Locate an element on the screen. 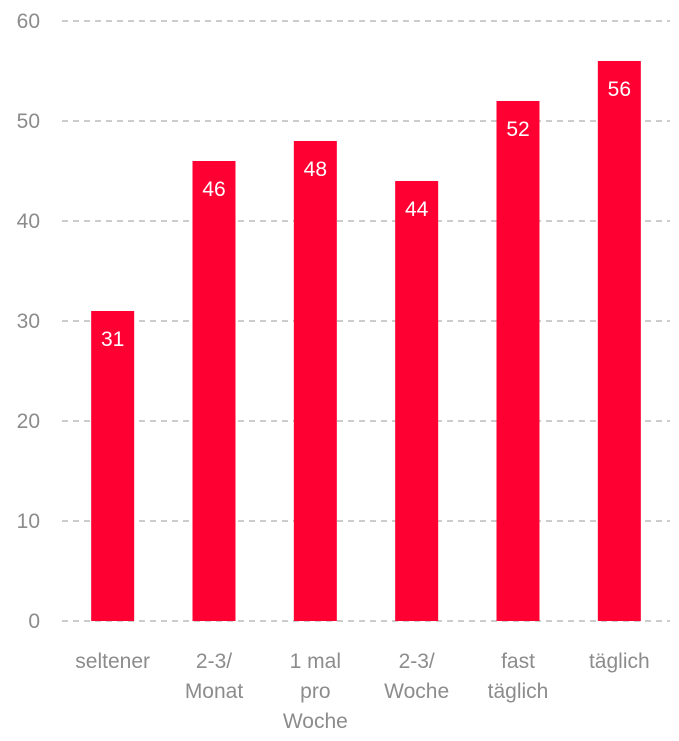 Image resolution: width=679 pixels, height=741 pixels. y-tick-label: 30 is located at coordinates (28, 321).